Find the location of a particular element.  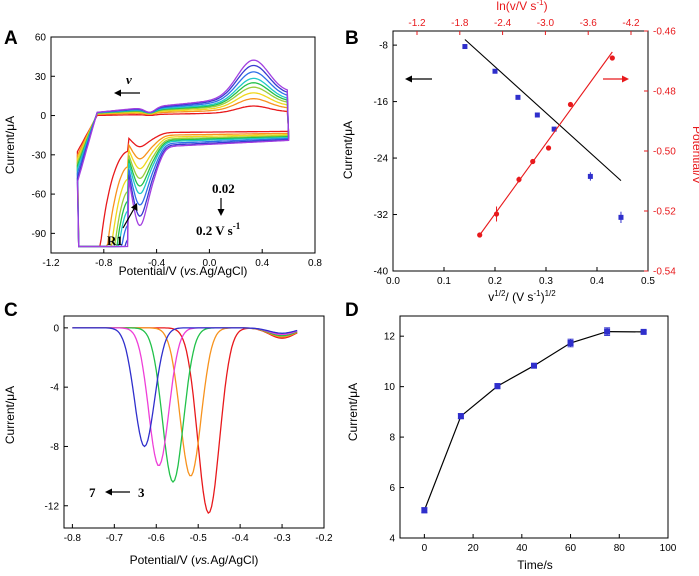

panel-b-right-tick-label: -0.54 is located at coordinates (664, 272).